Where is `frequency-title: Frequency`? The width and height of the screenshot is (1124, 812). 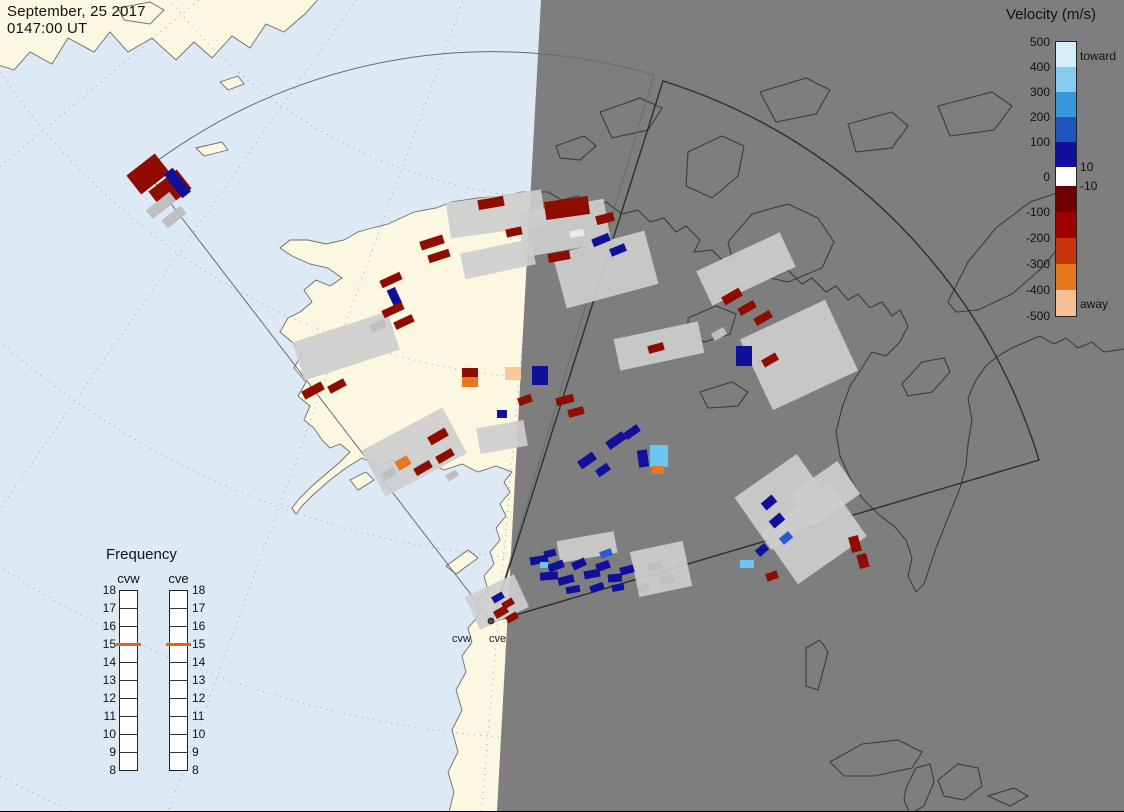 frequency-title: Frequency is located at coordinates (141, 554).